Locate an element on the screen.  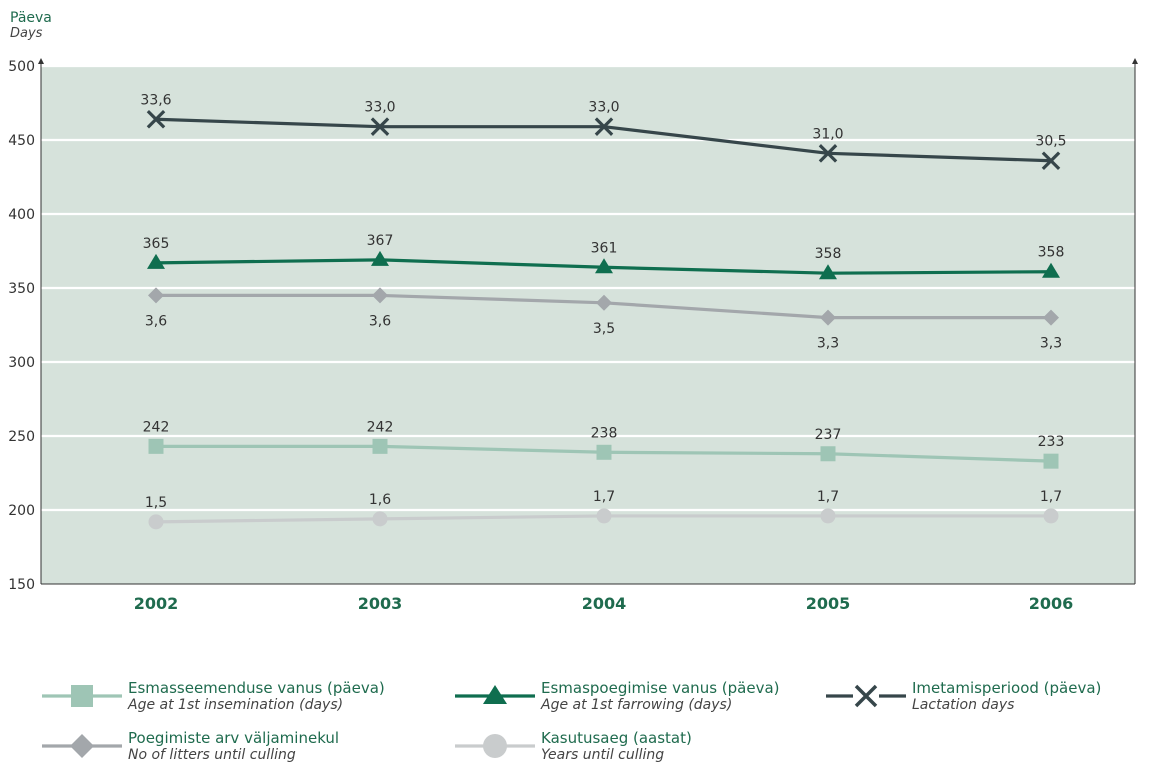
y-tick-label: 450 is located at coordinates (21, 141).